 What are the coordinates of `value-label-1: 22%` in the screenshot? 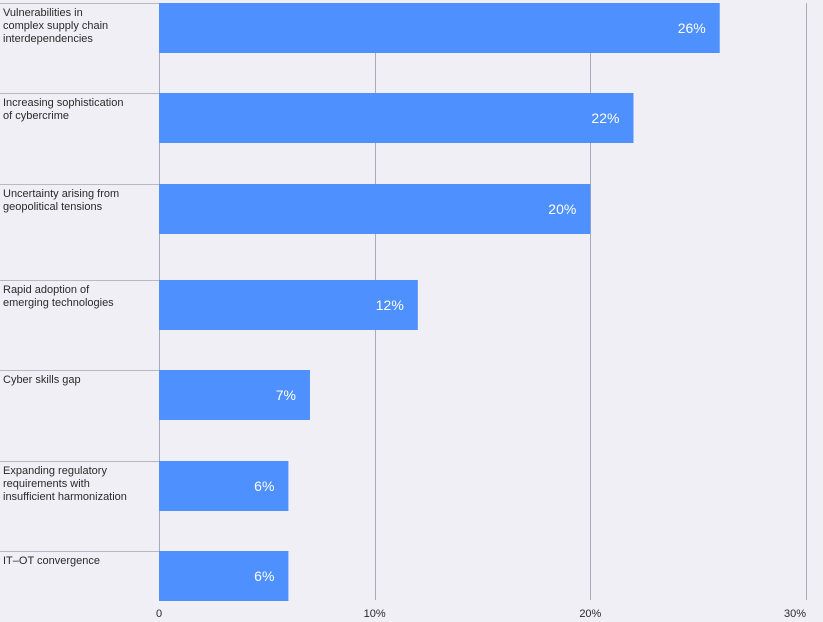 It's located at (605, 118).